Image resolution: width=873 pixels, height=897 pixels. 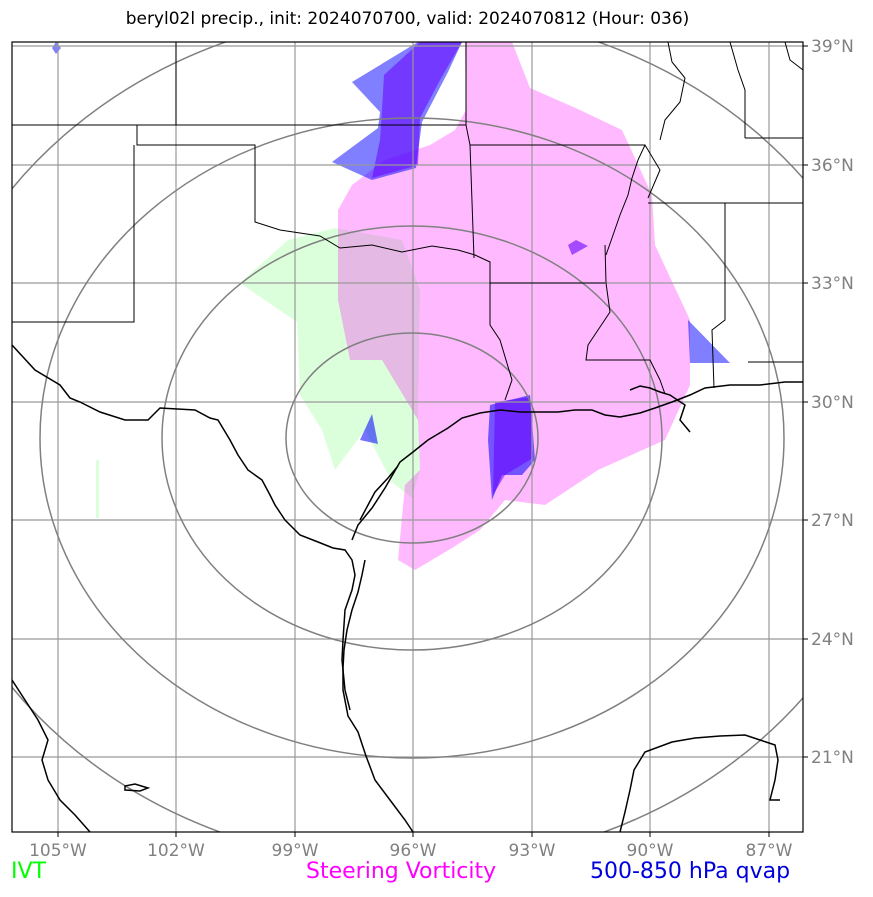 I want to click on lat-label-27: 27°N, so click(x=832, y=521).